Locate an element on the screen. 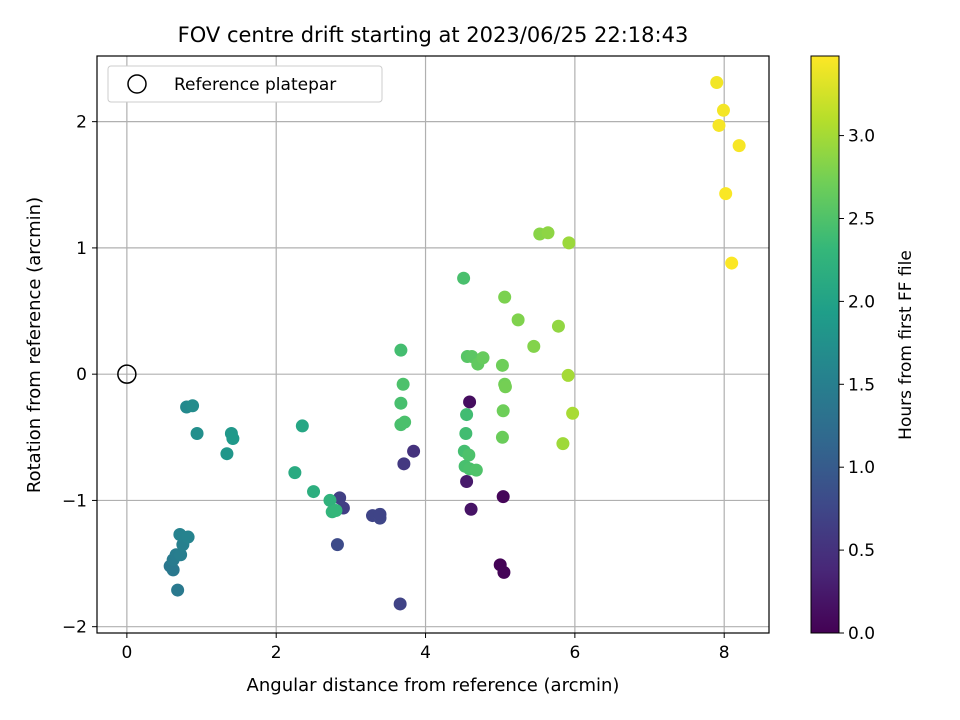  colorbar-ticks: 0.0 0.5 1.0 1.5 2.0 2.5 3.0 is located at coordinates (857, 385).